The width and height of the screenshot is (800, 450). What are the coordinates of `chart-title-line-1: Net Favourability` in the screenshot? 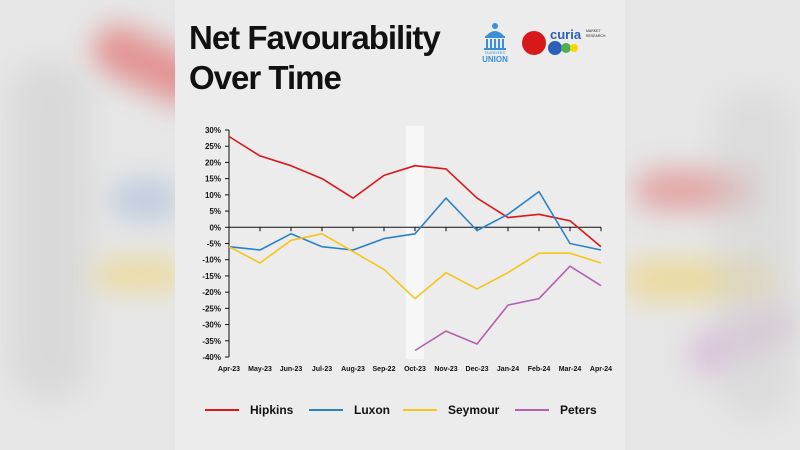 It's located at (315, 37).